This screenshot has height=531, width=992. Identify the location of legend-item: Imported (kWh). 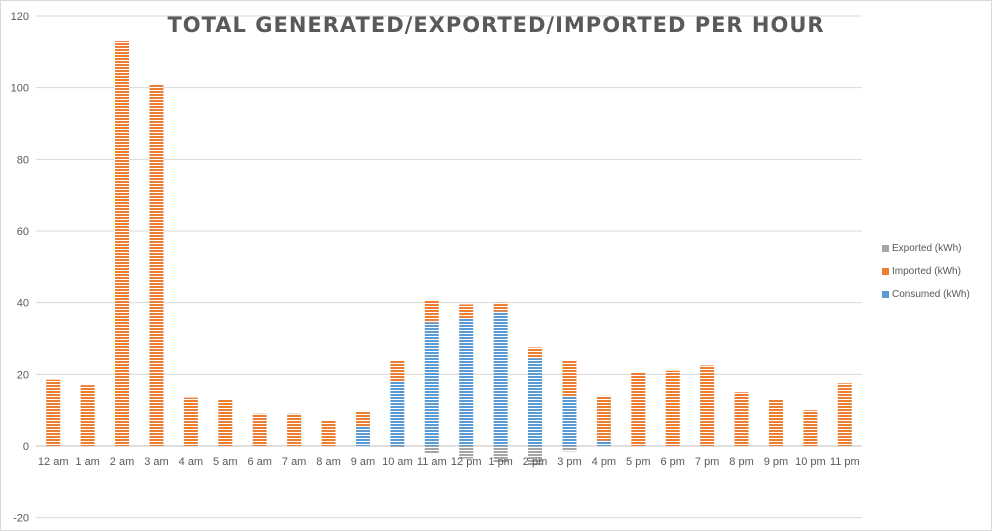
(936, 271).